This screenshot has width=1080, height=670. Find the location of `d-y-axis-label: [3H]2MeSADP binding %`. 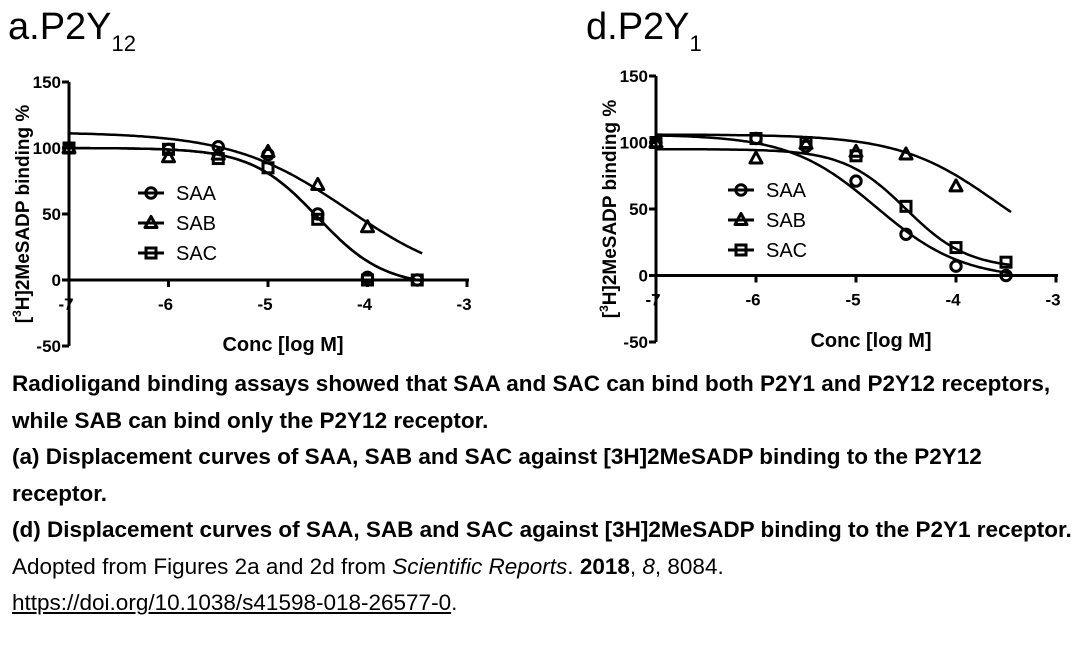

d-y-axis-label: [3H]2MeSADP binding % is located at coordinates (609, 209).